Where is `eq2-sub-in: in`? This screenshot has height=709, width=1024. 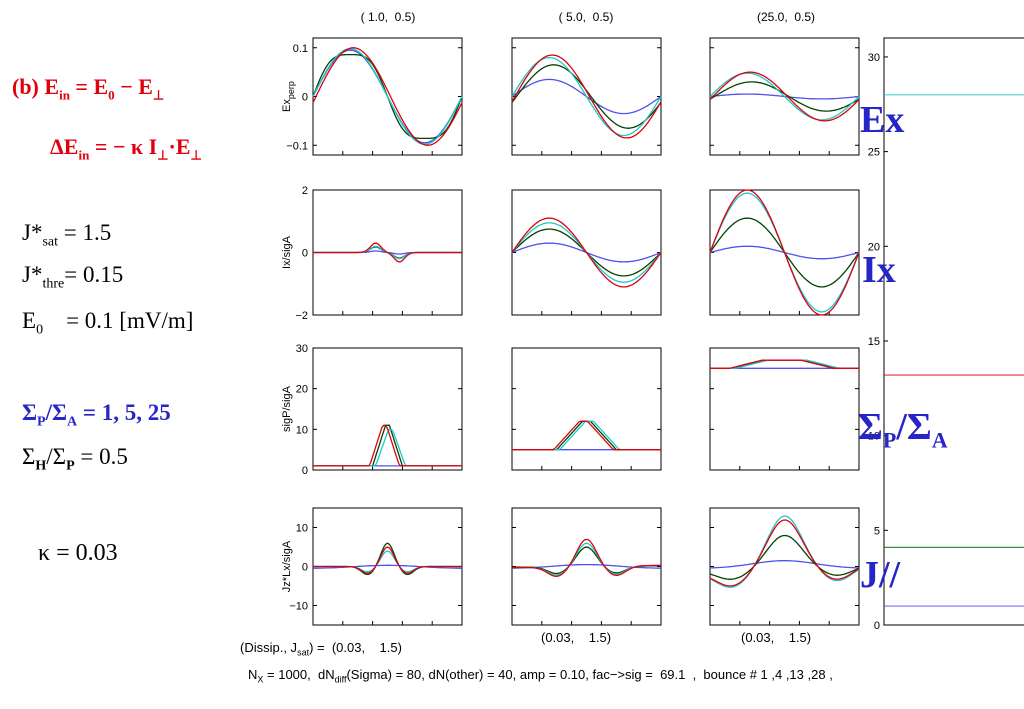 eq2-sub-in: in is located at coordinates (84, 155).